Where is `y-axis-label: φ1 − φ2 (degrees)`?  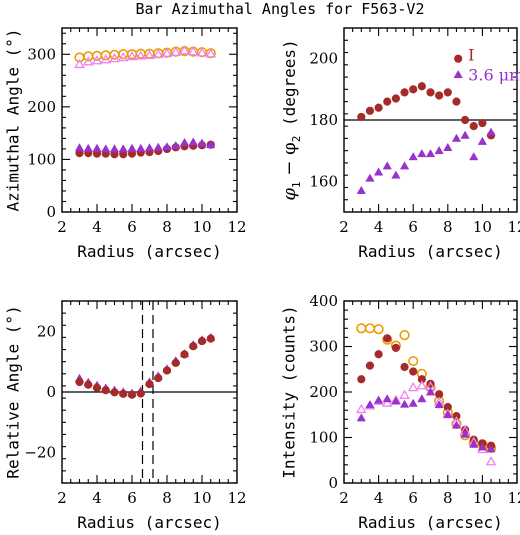 y-axis-label: φ1 − φ2 (degrees) is located at coordinates (291, 119).